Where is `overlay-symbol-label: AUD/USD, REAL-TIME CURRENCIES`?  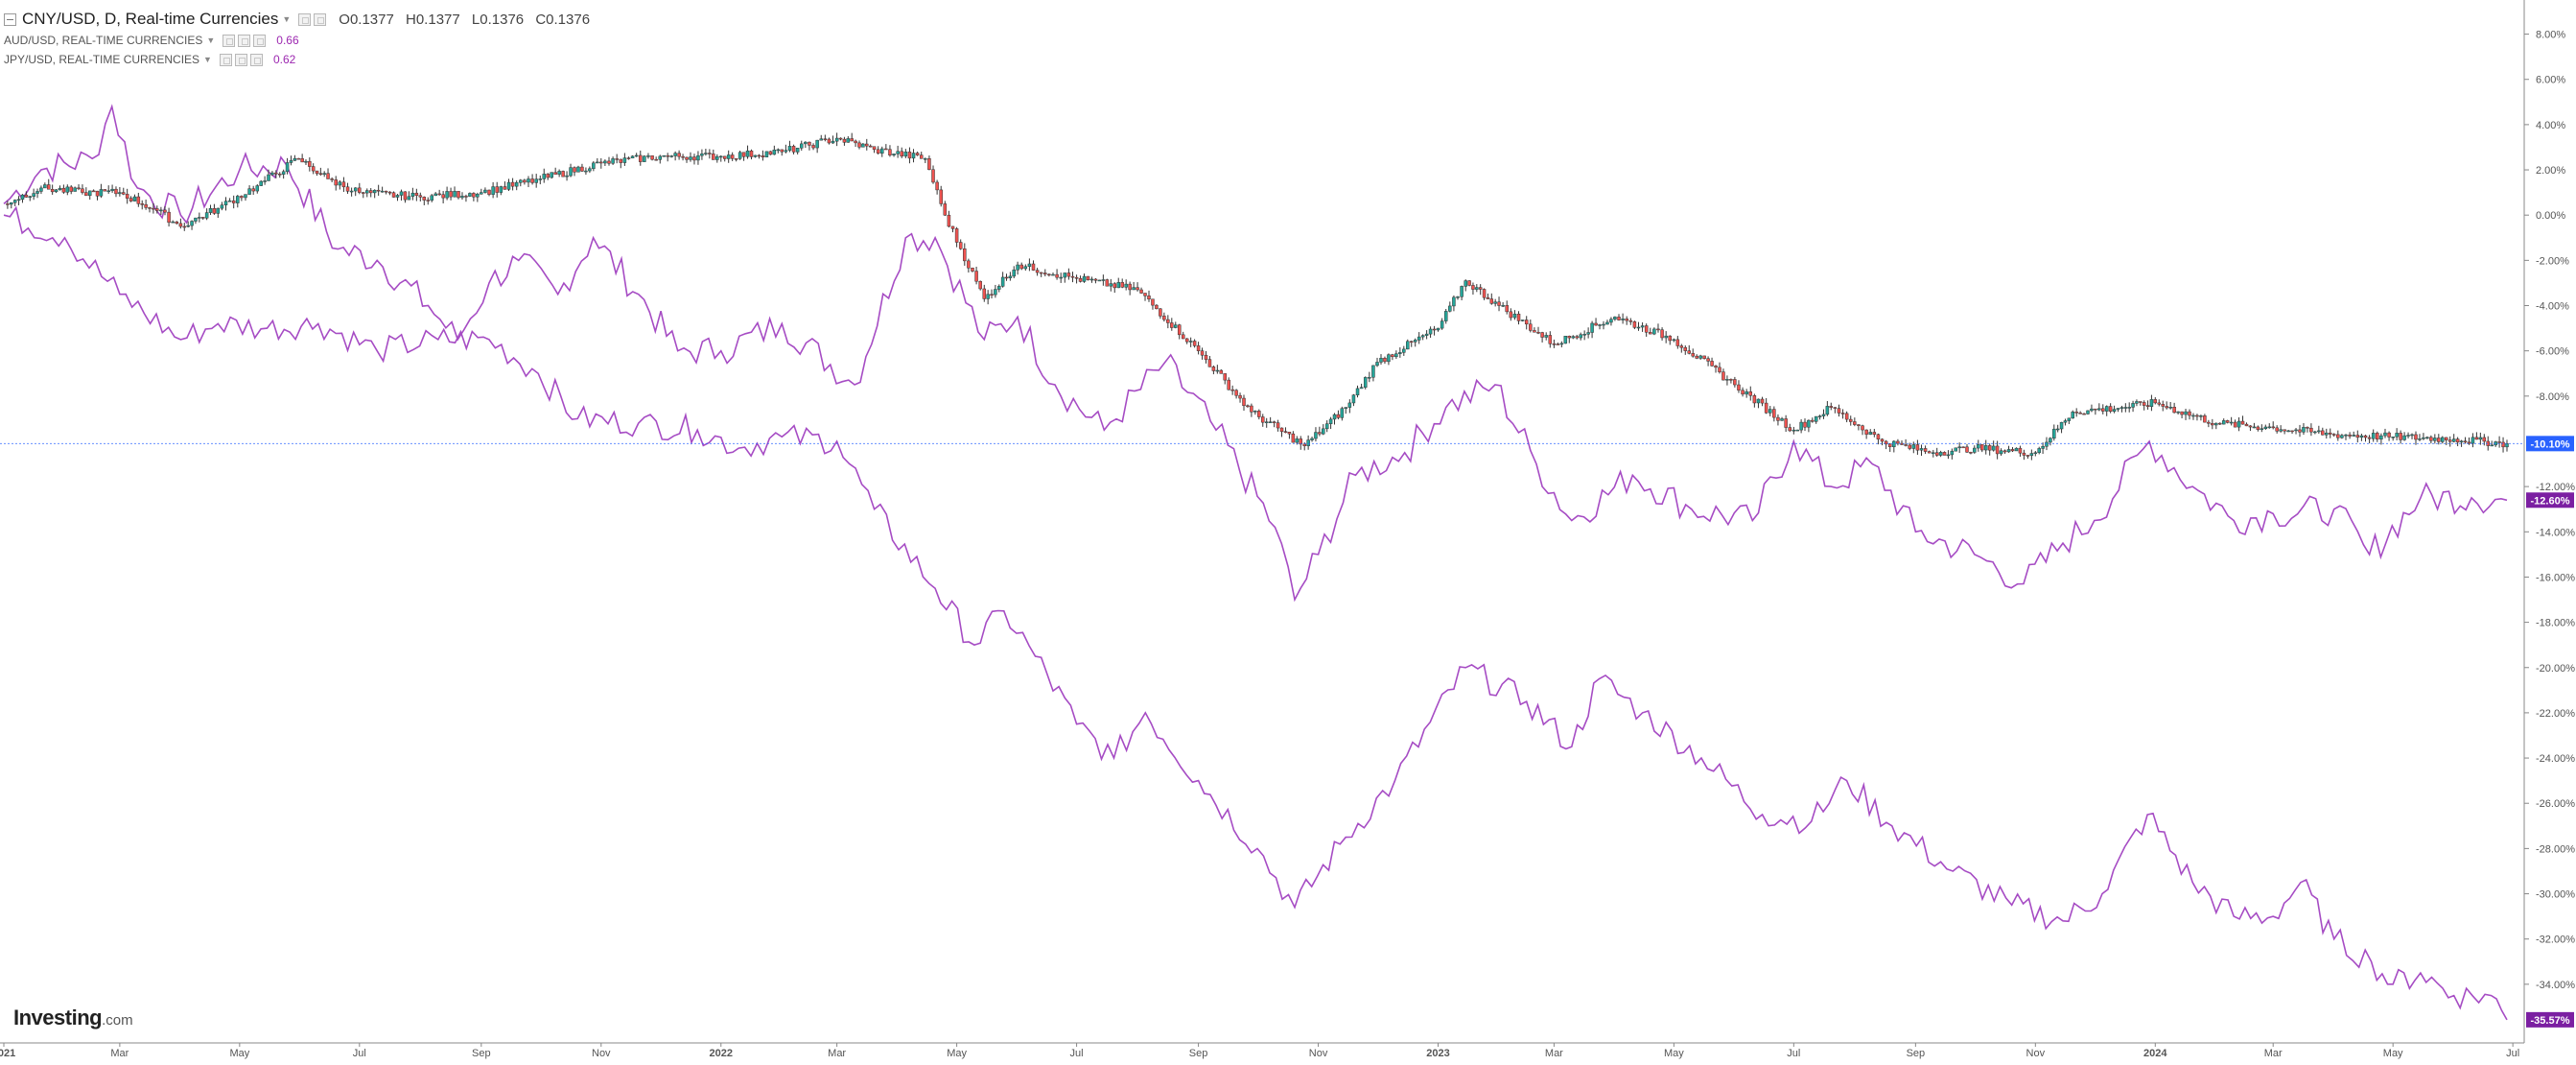 overlay-symbol-label: AUD/USD, REAL-TIME CURRENCIES is located at coordinates (103, 40).